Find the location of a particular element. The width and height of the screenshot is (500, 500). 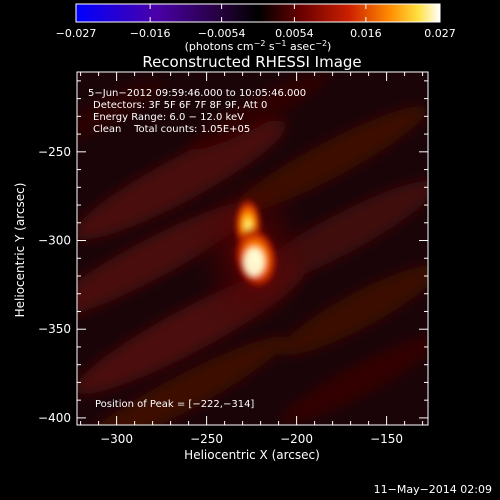

colorbar-units: (photons cm−2 s−1 asec−2) is located at coordinates (258, 46).